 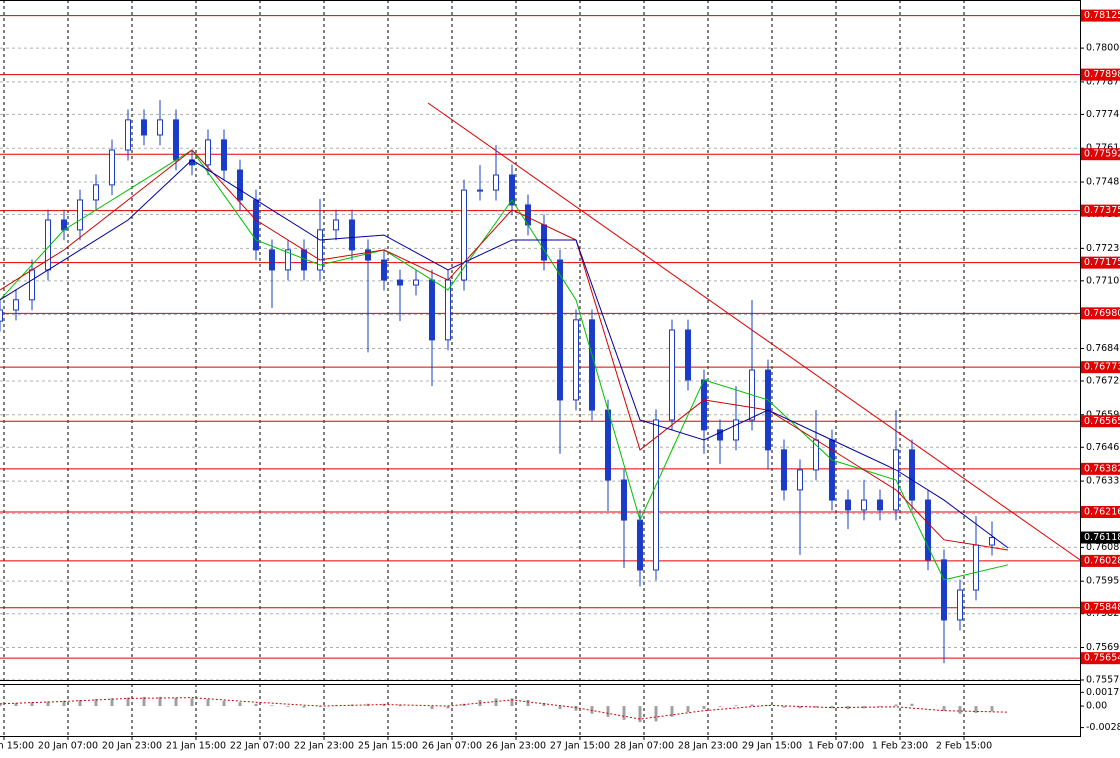 What do you see at coordinates (504, 708) in the screenshot?
I see `signal-line` at bounding box center [504, 708].